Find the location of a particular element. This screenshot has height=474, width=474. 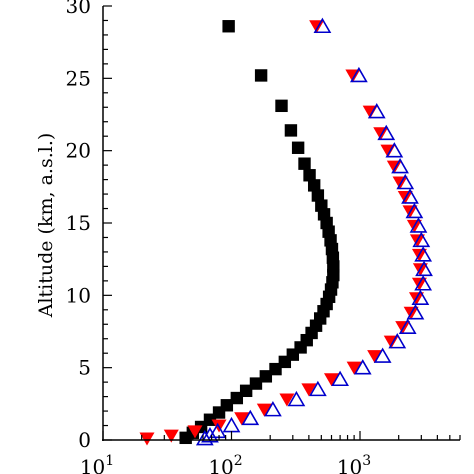

y-tick-label: 10 is located at coordinates (78, 295).